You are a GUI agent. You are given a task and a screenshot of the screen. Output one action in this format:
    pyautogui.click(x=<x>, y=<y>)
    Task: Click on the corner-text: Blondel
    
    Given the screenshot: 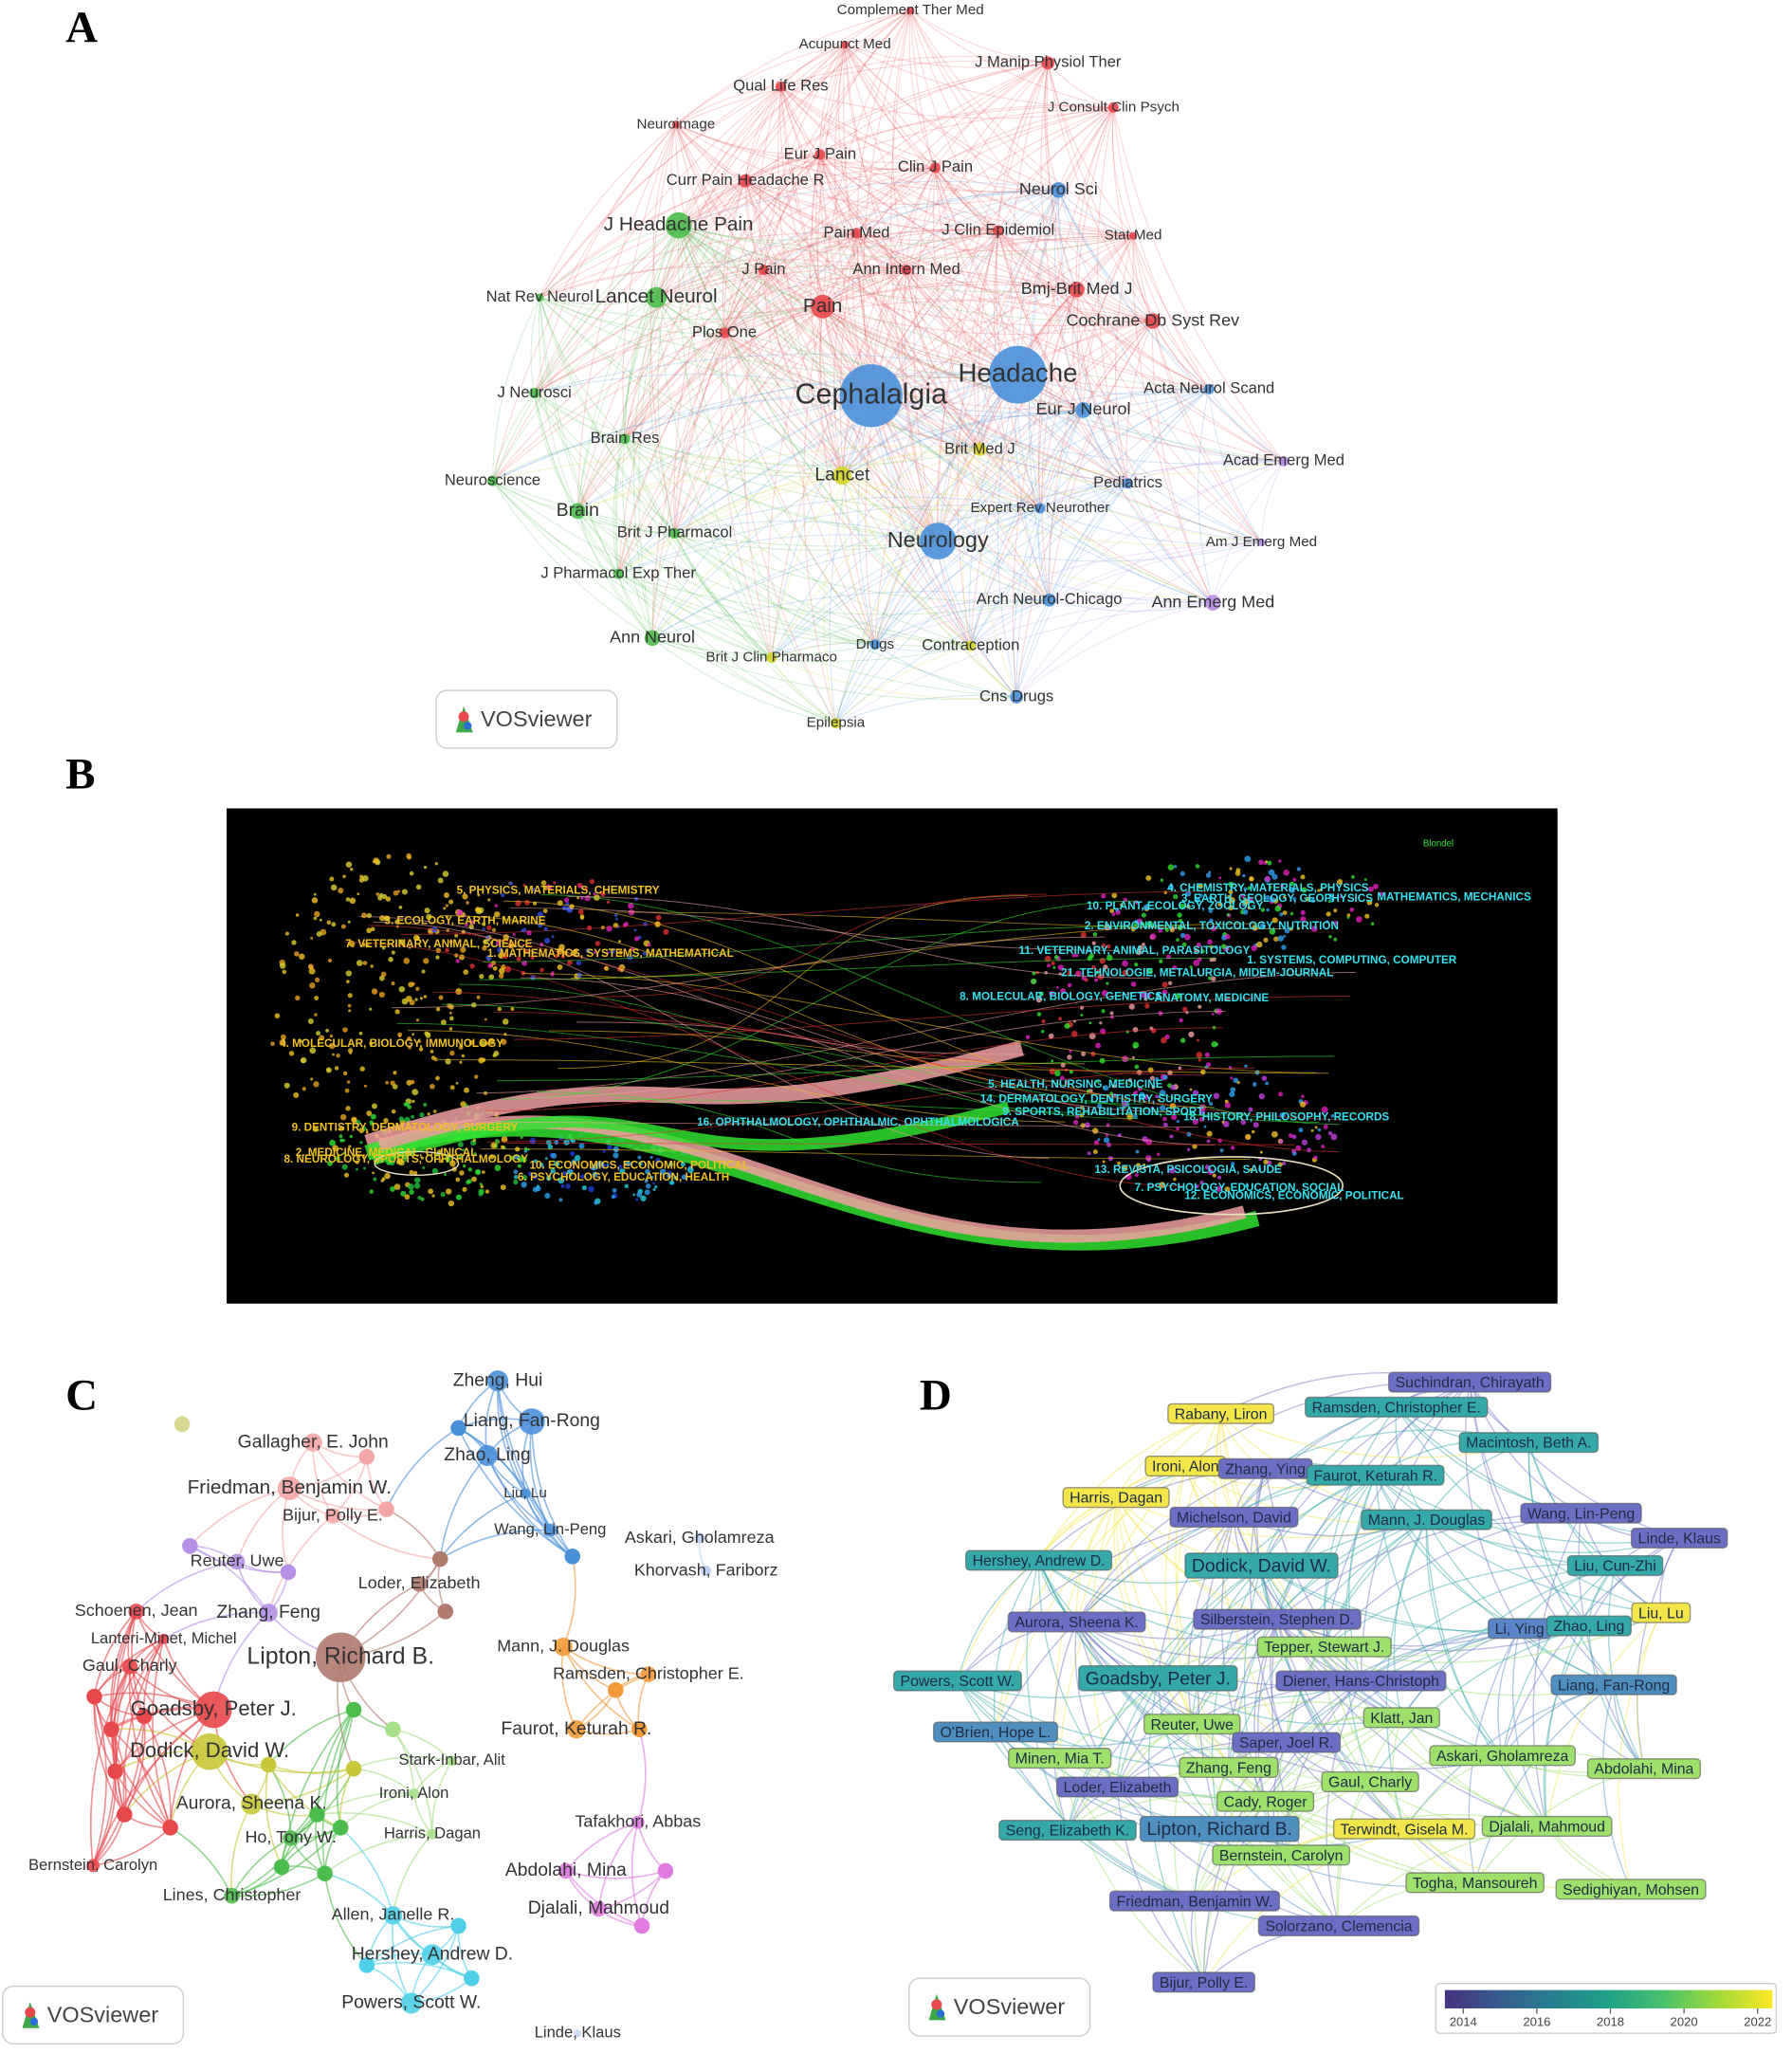 What is the action you would take?
    pyautogui.click(x=1438, y=843)
    